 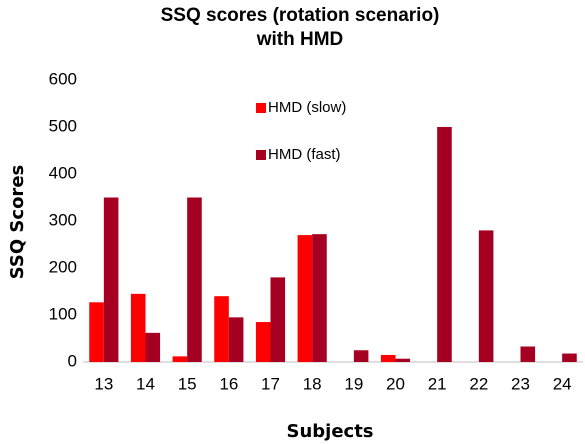 I want to click on chart-subtitle: with HMD, so click(x=300, y=39).